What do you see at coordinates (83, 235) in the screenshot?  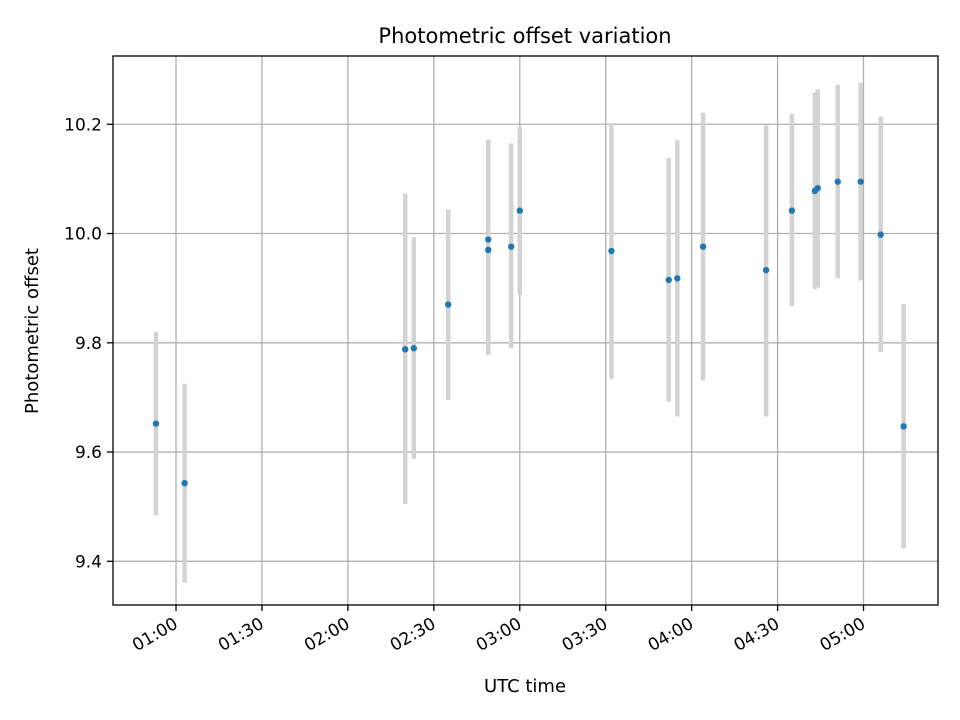 I see `y-tick-label: 10.0` at bounding box center [83, 235].